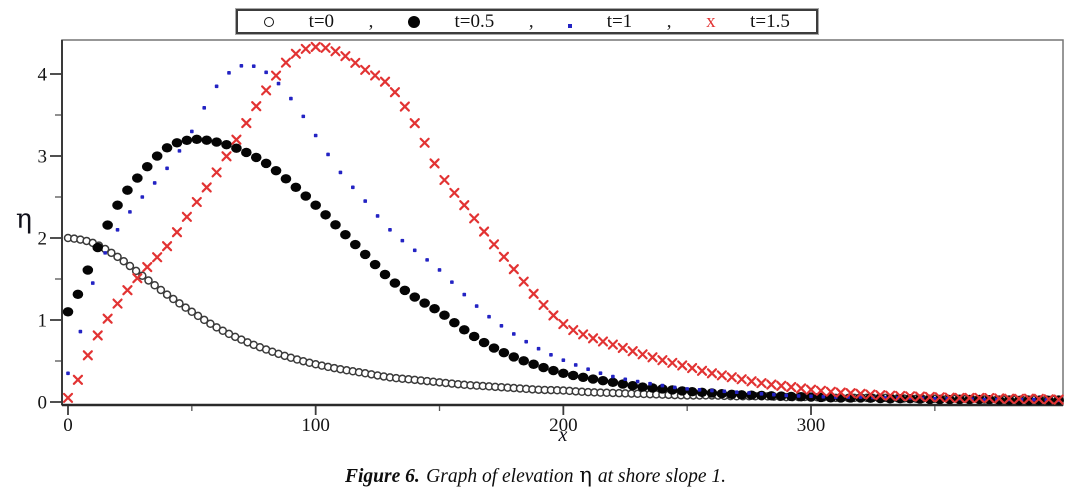 This screenshot has width=1071, height=499. What do you see at coordinates (413, 21) in the screenshot?
I see `filled-circle-marker-icon` at bounding box center [413, 21].